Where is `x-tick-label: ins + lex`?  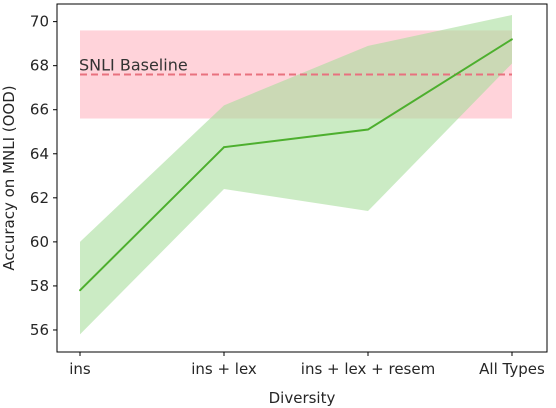
x-tick-label: ins + lex is located at coordinates (224, 369).